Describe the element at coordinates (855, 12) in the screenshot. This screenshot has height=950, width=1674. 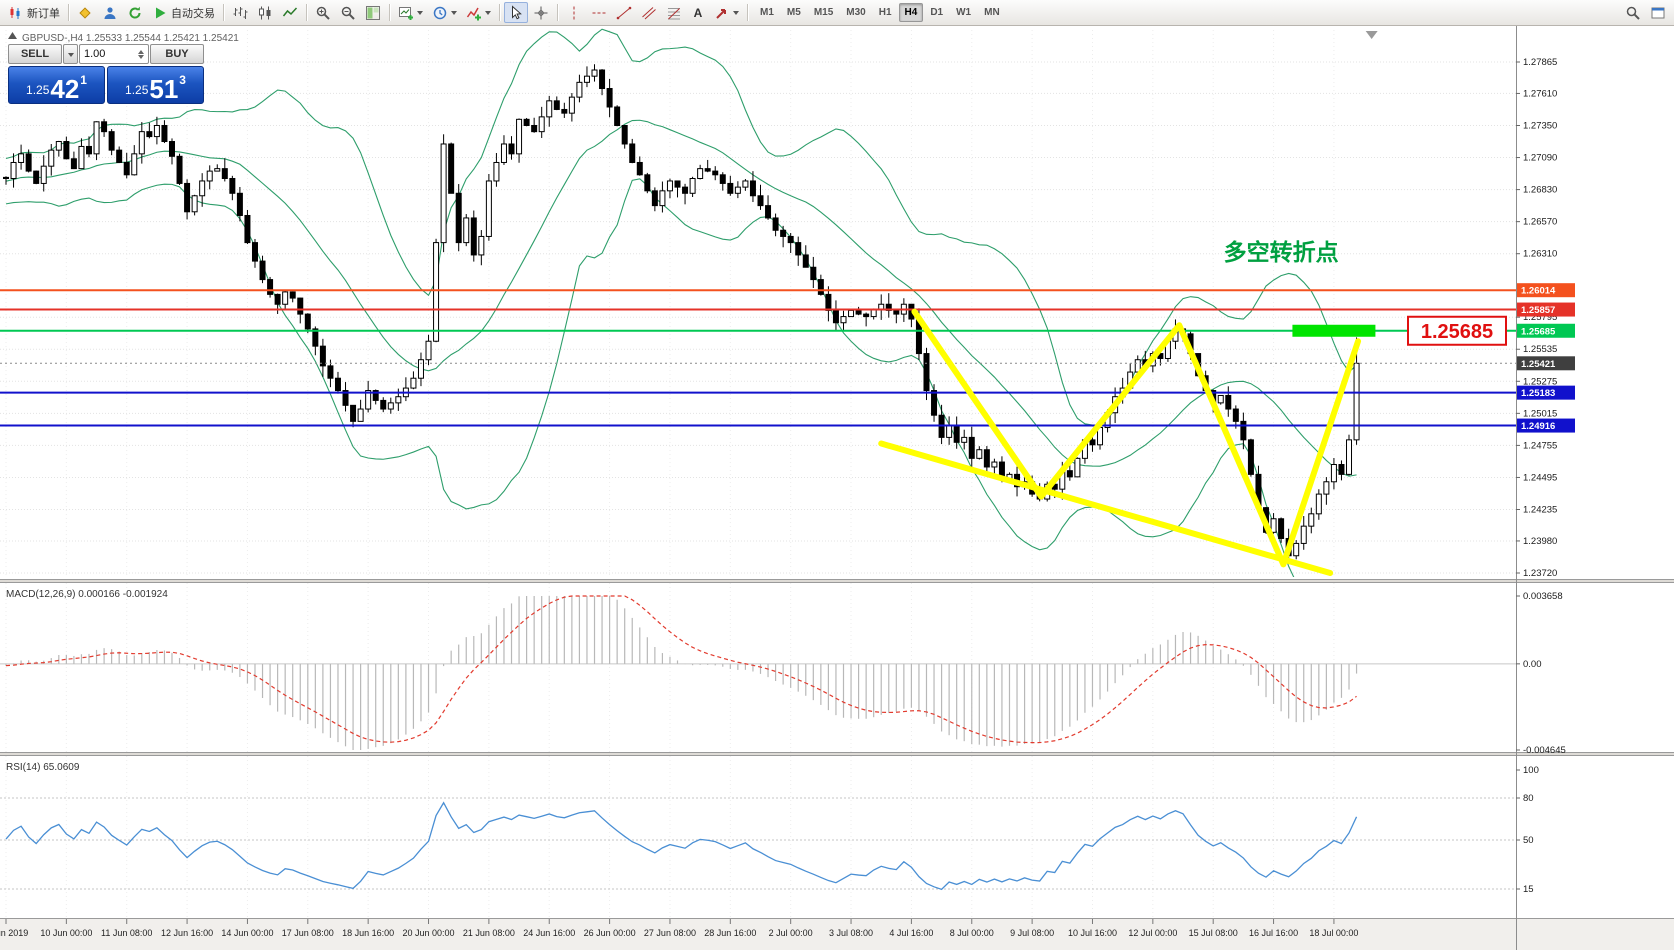
I see `timeframe-button-M30: M30` at that location.